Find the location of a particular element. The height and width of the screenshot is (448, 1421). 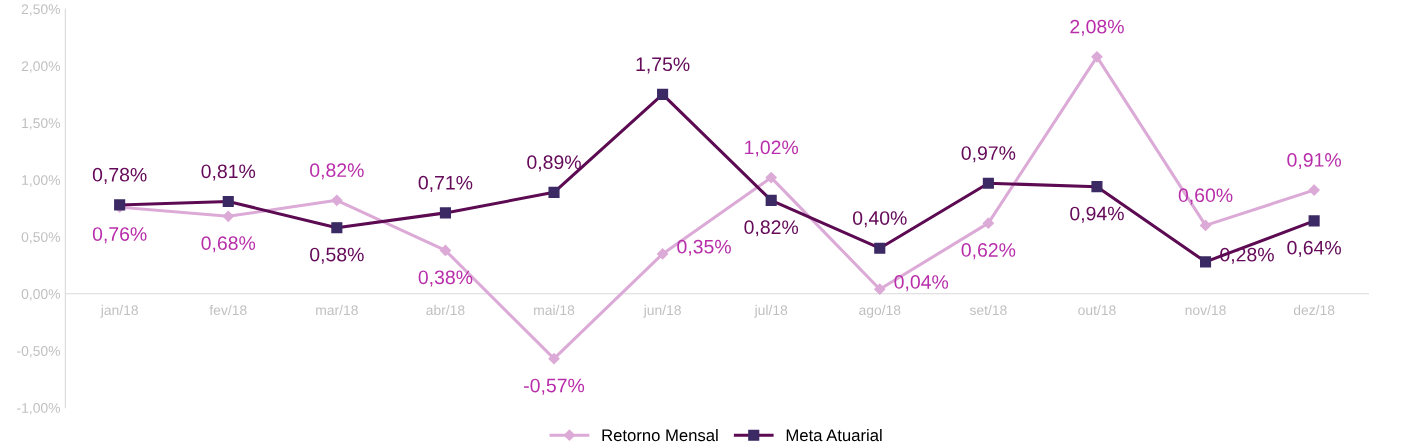

y-tick-label: -0,50% is located at coordinates (39, 352).